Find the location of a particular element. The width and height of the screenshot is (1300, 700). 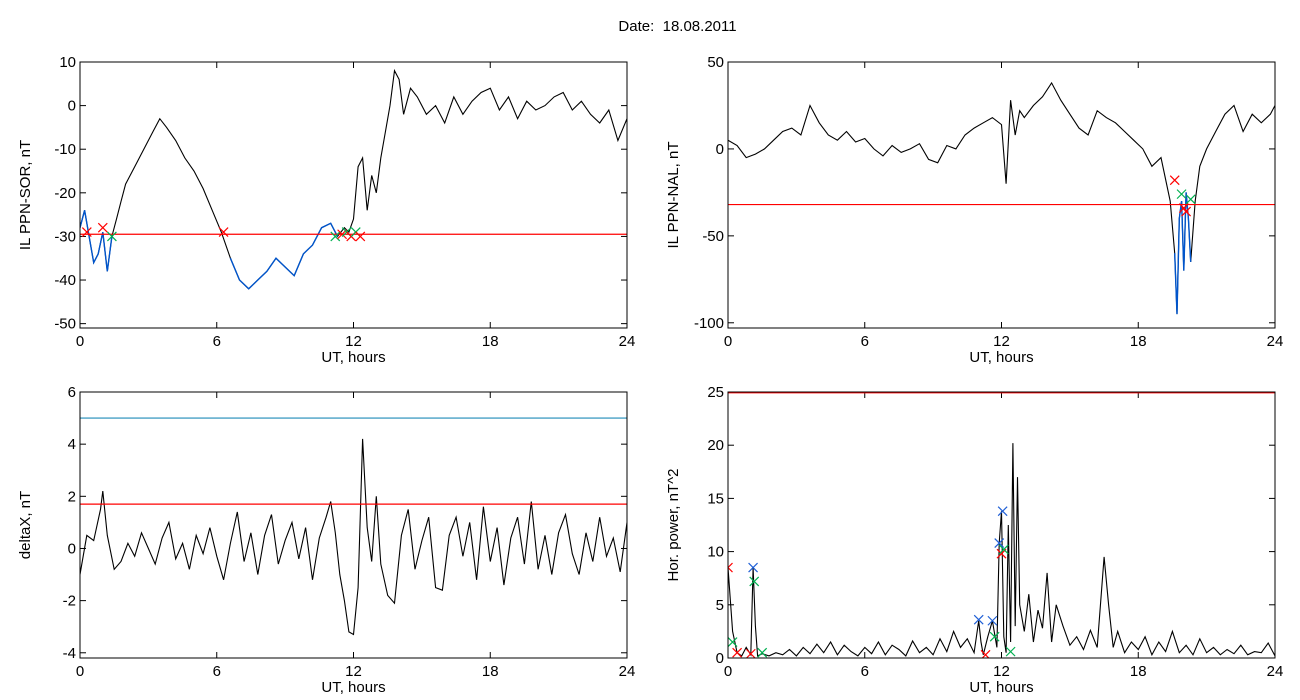

y-tick-label: 50 is located at coordinates (715, 62).